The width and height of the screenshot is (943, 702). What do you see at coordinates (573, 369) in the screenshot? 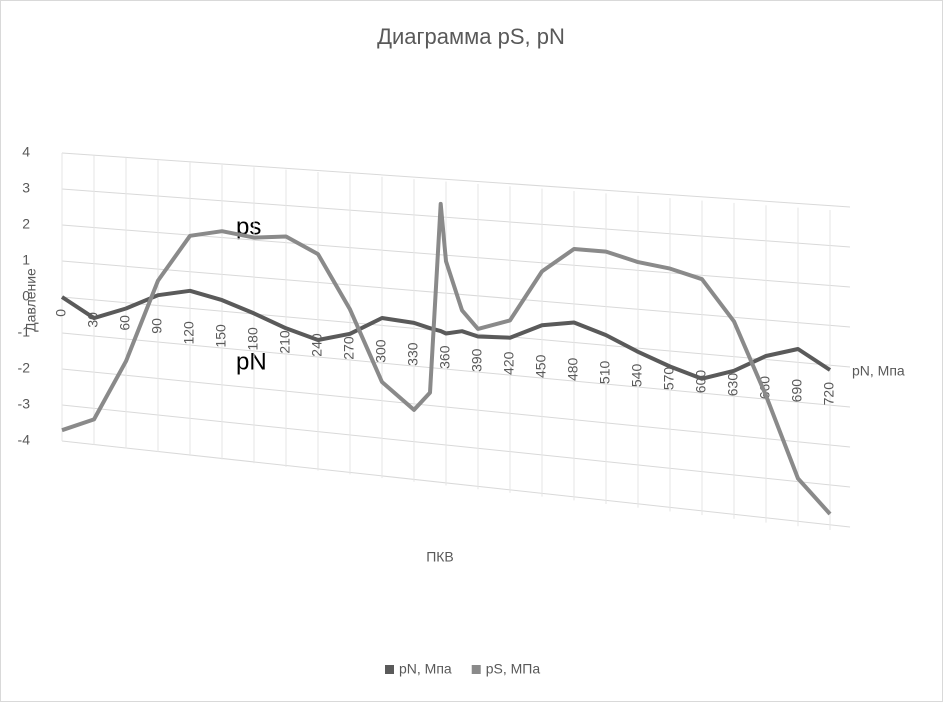
I see `x-tick-label: 480` at bounding box center [573, 369].